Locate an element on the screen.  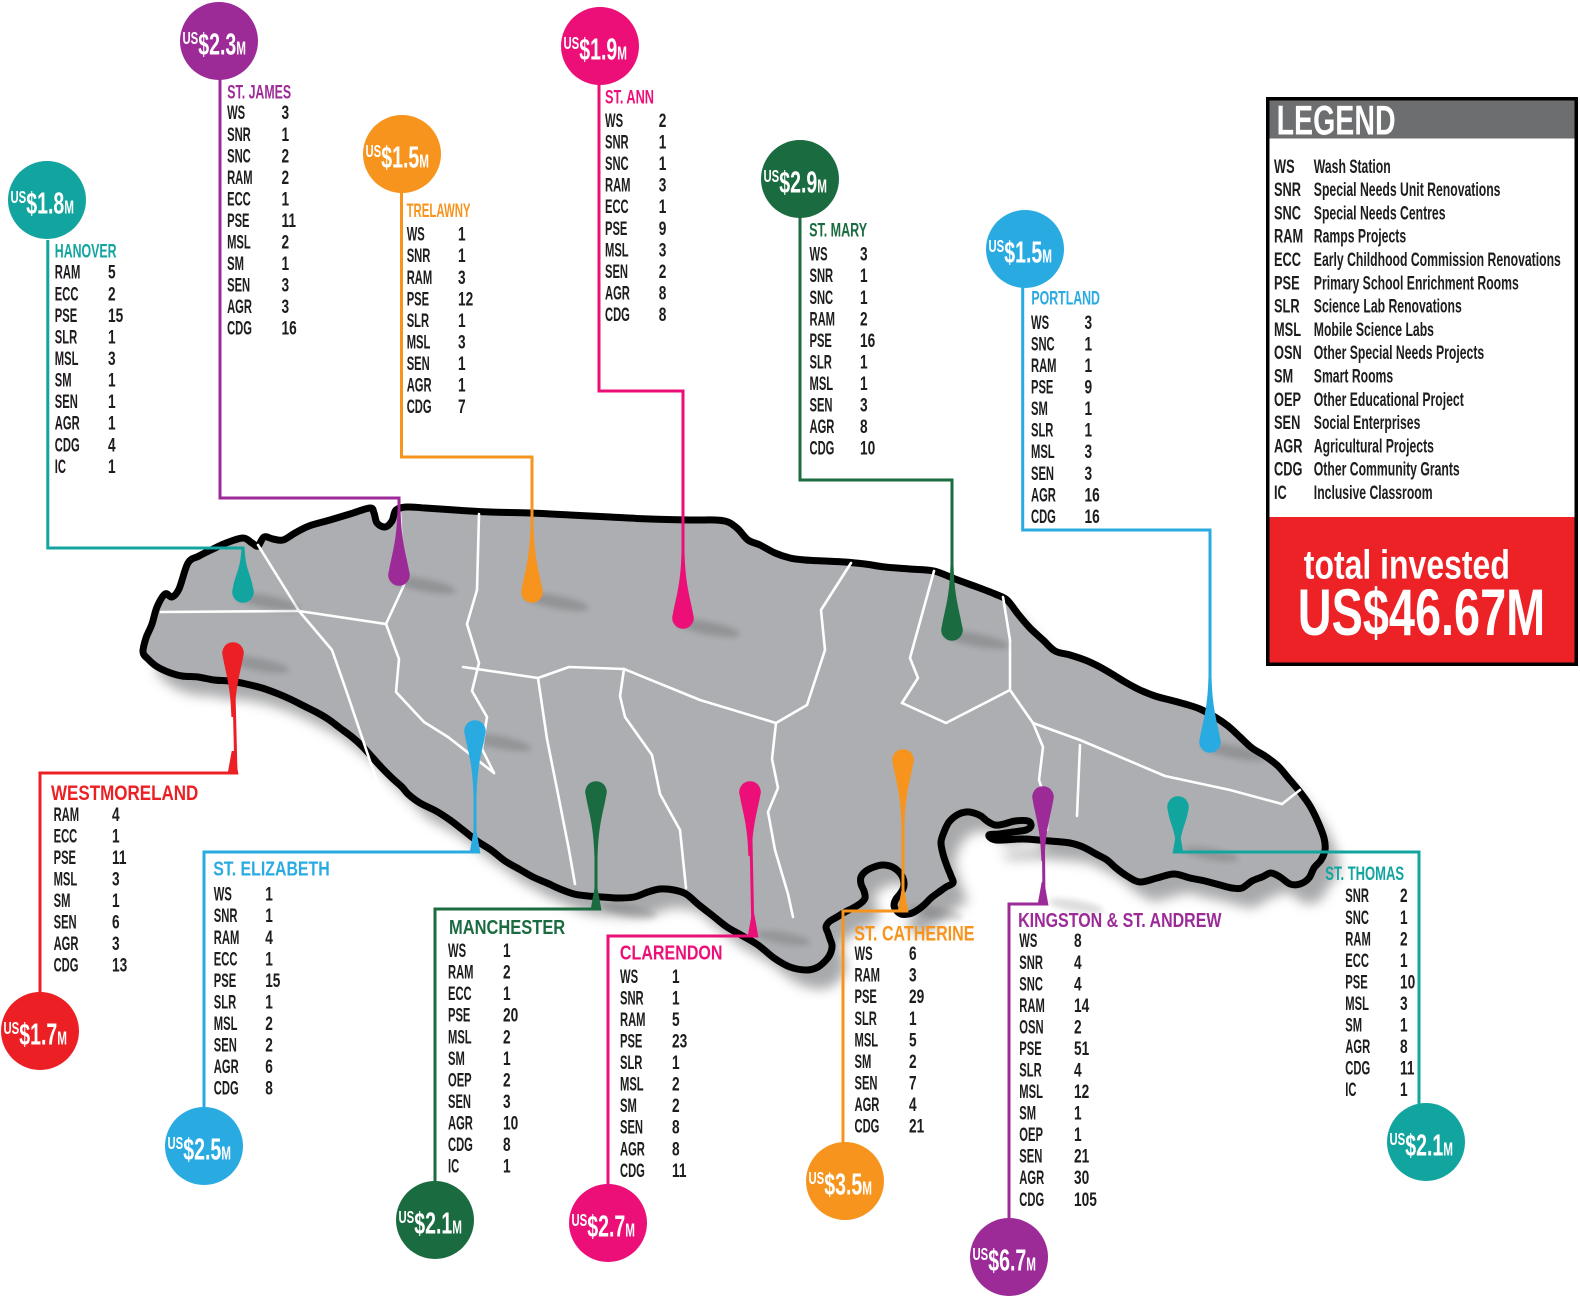
svg-text: ST. THOMAS is located at coordinates (1364, 873).